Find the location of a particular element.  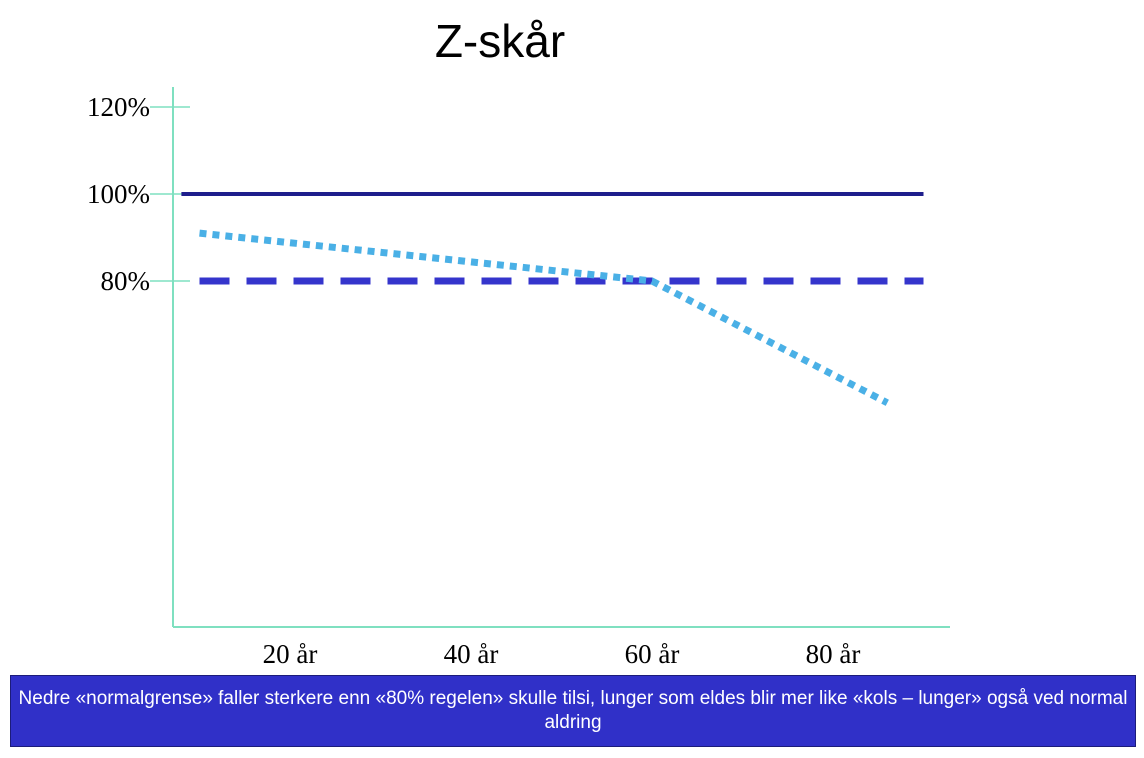

y-tick-label: 120% is located at coordinates (118, 107).